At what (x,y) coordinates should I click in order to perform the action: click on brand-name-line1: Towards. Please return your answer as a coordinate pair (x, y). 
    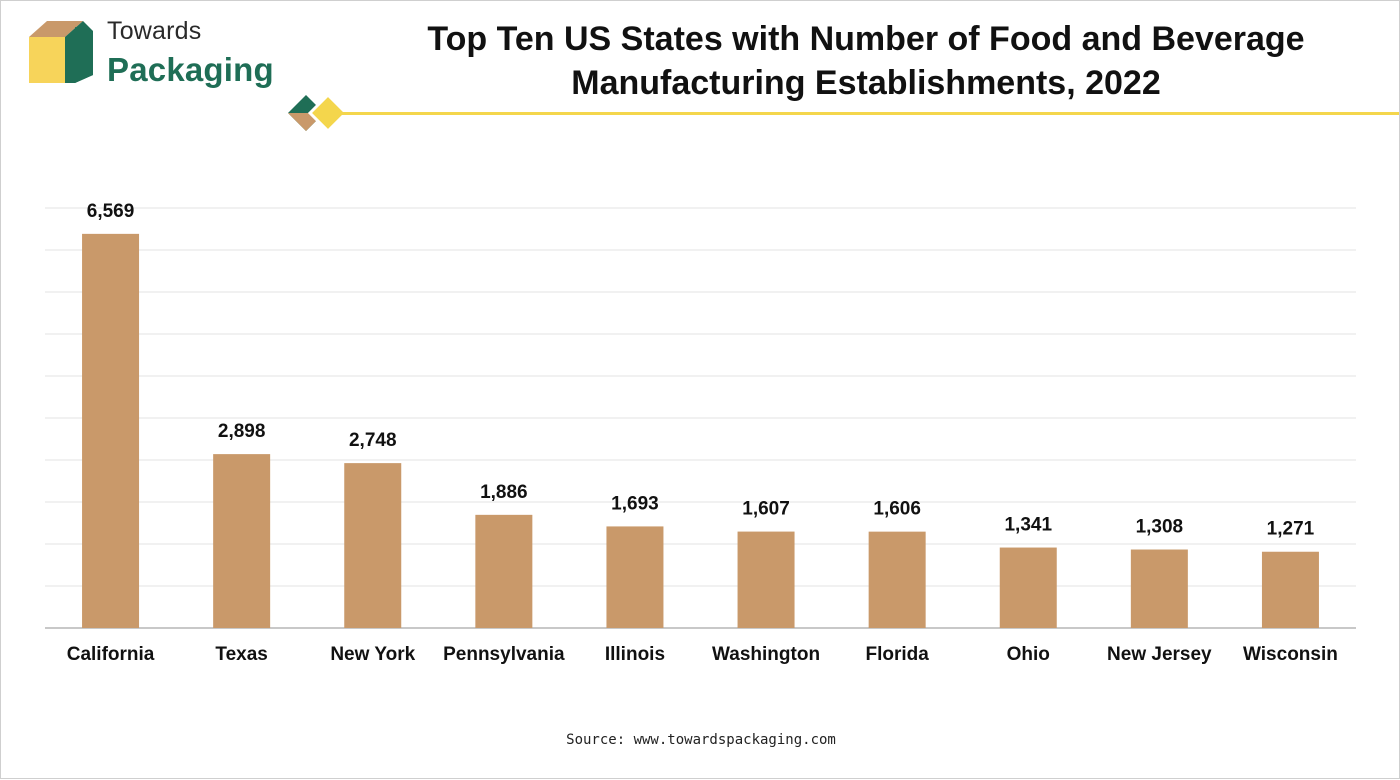
    Looking at the image, I should click on (154, 31).